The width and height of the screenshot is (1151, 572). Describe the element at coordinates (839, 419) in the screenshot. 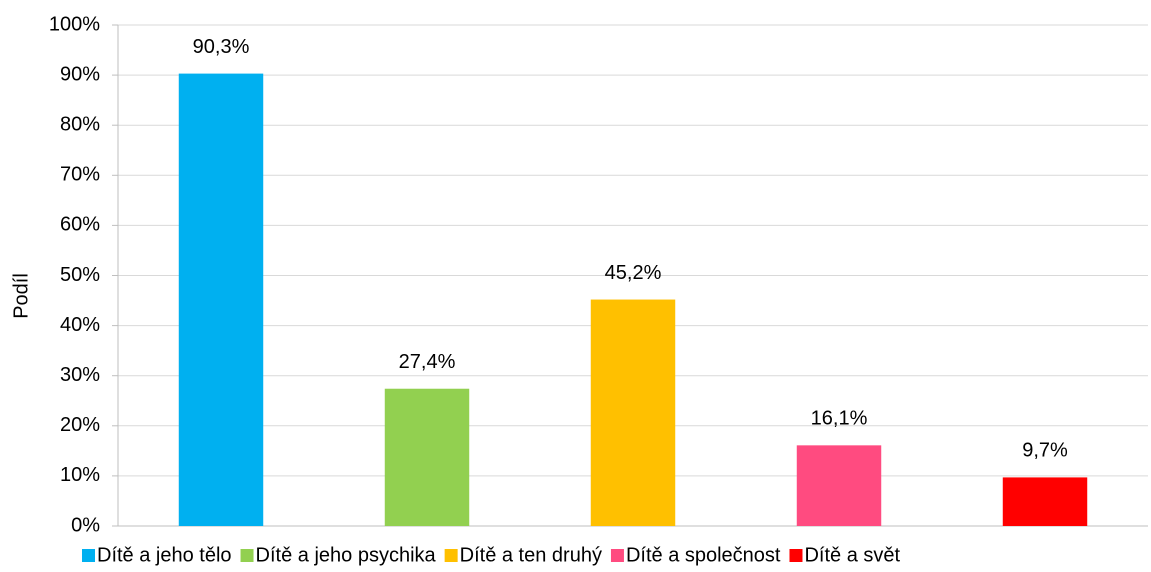

I see `data-label: 16,1%` at that location.